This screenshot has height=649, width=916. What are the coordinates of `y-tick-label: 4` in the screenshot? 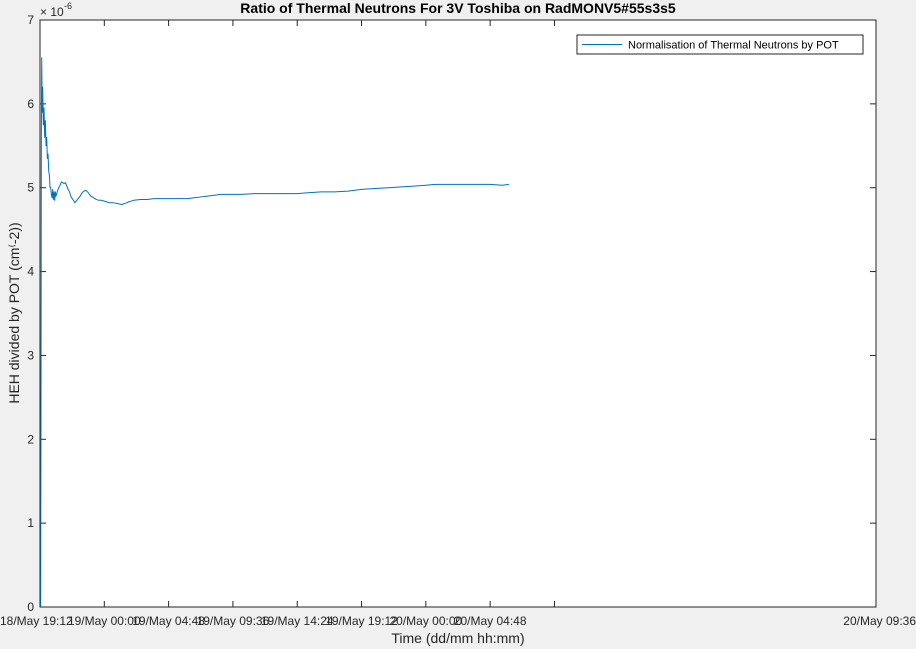 It's located at (30, 272).